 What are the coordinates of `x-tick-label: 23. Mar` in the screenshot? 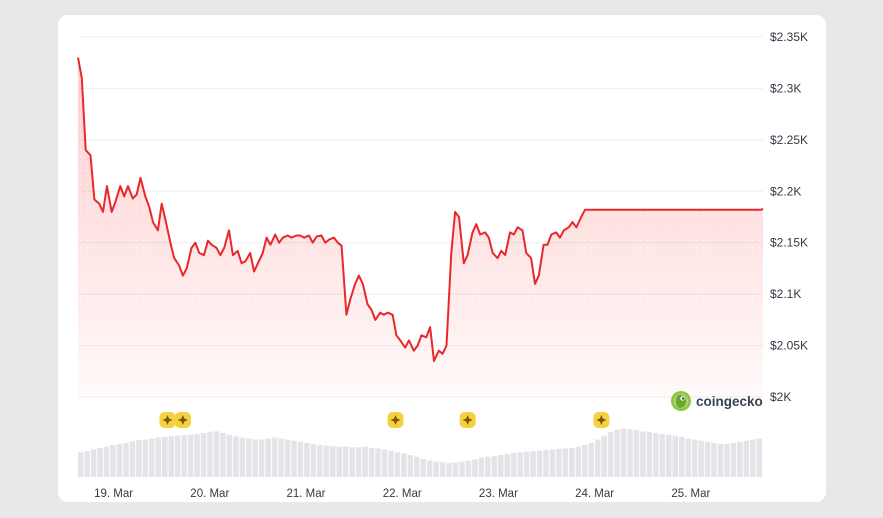 It's located at (498, 494).